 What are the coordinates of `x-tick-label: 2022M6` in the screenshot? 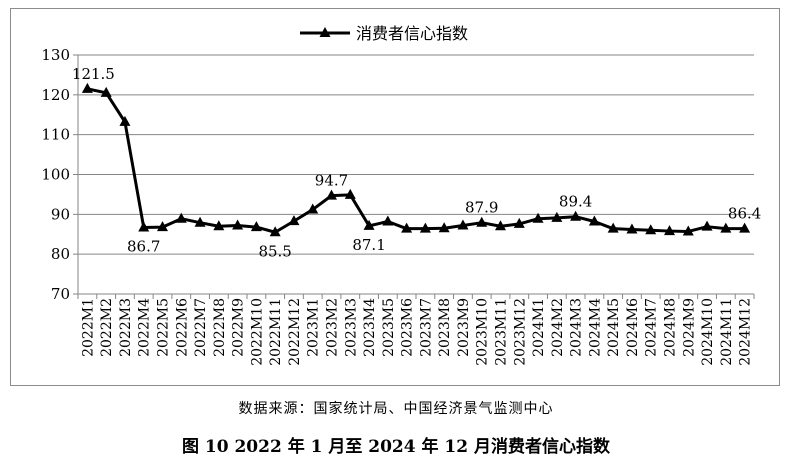 It's located at (182, 327).